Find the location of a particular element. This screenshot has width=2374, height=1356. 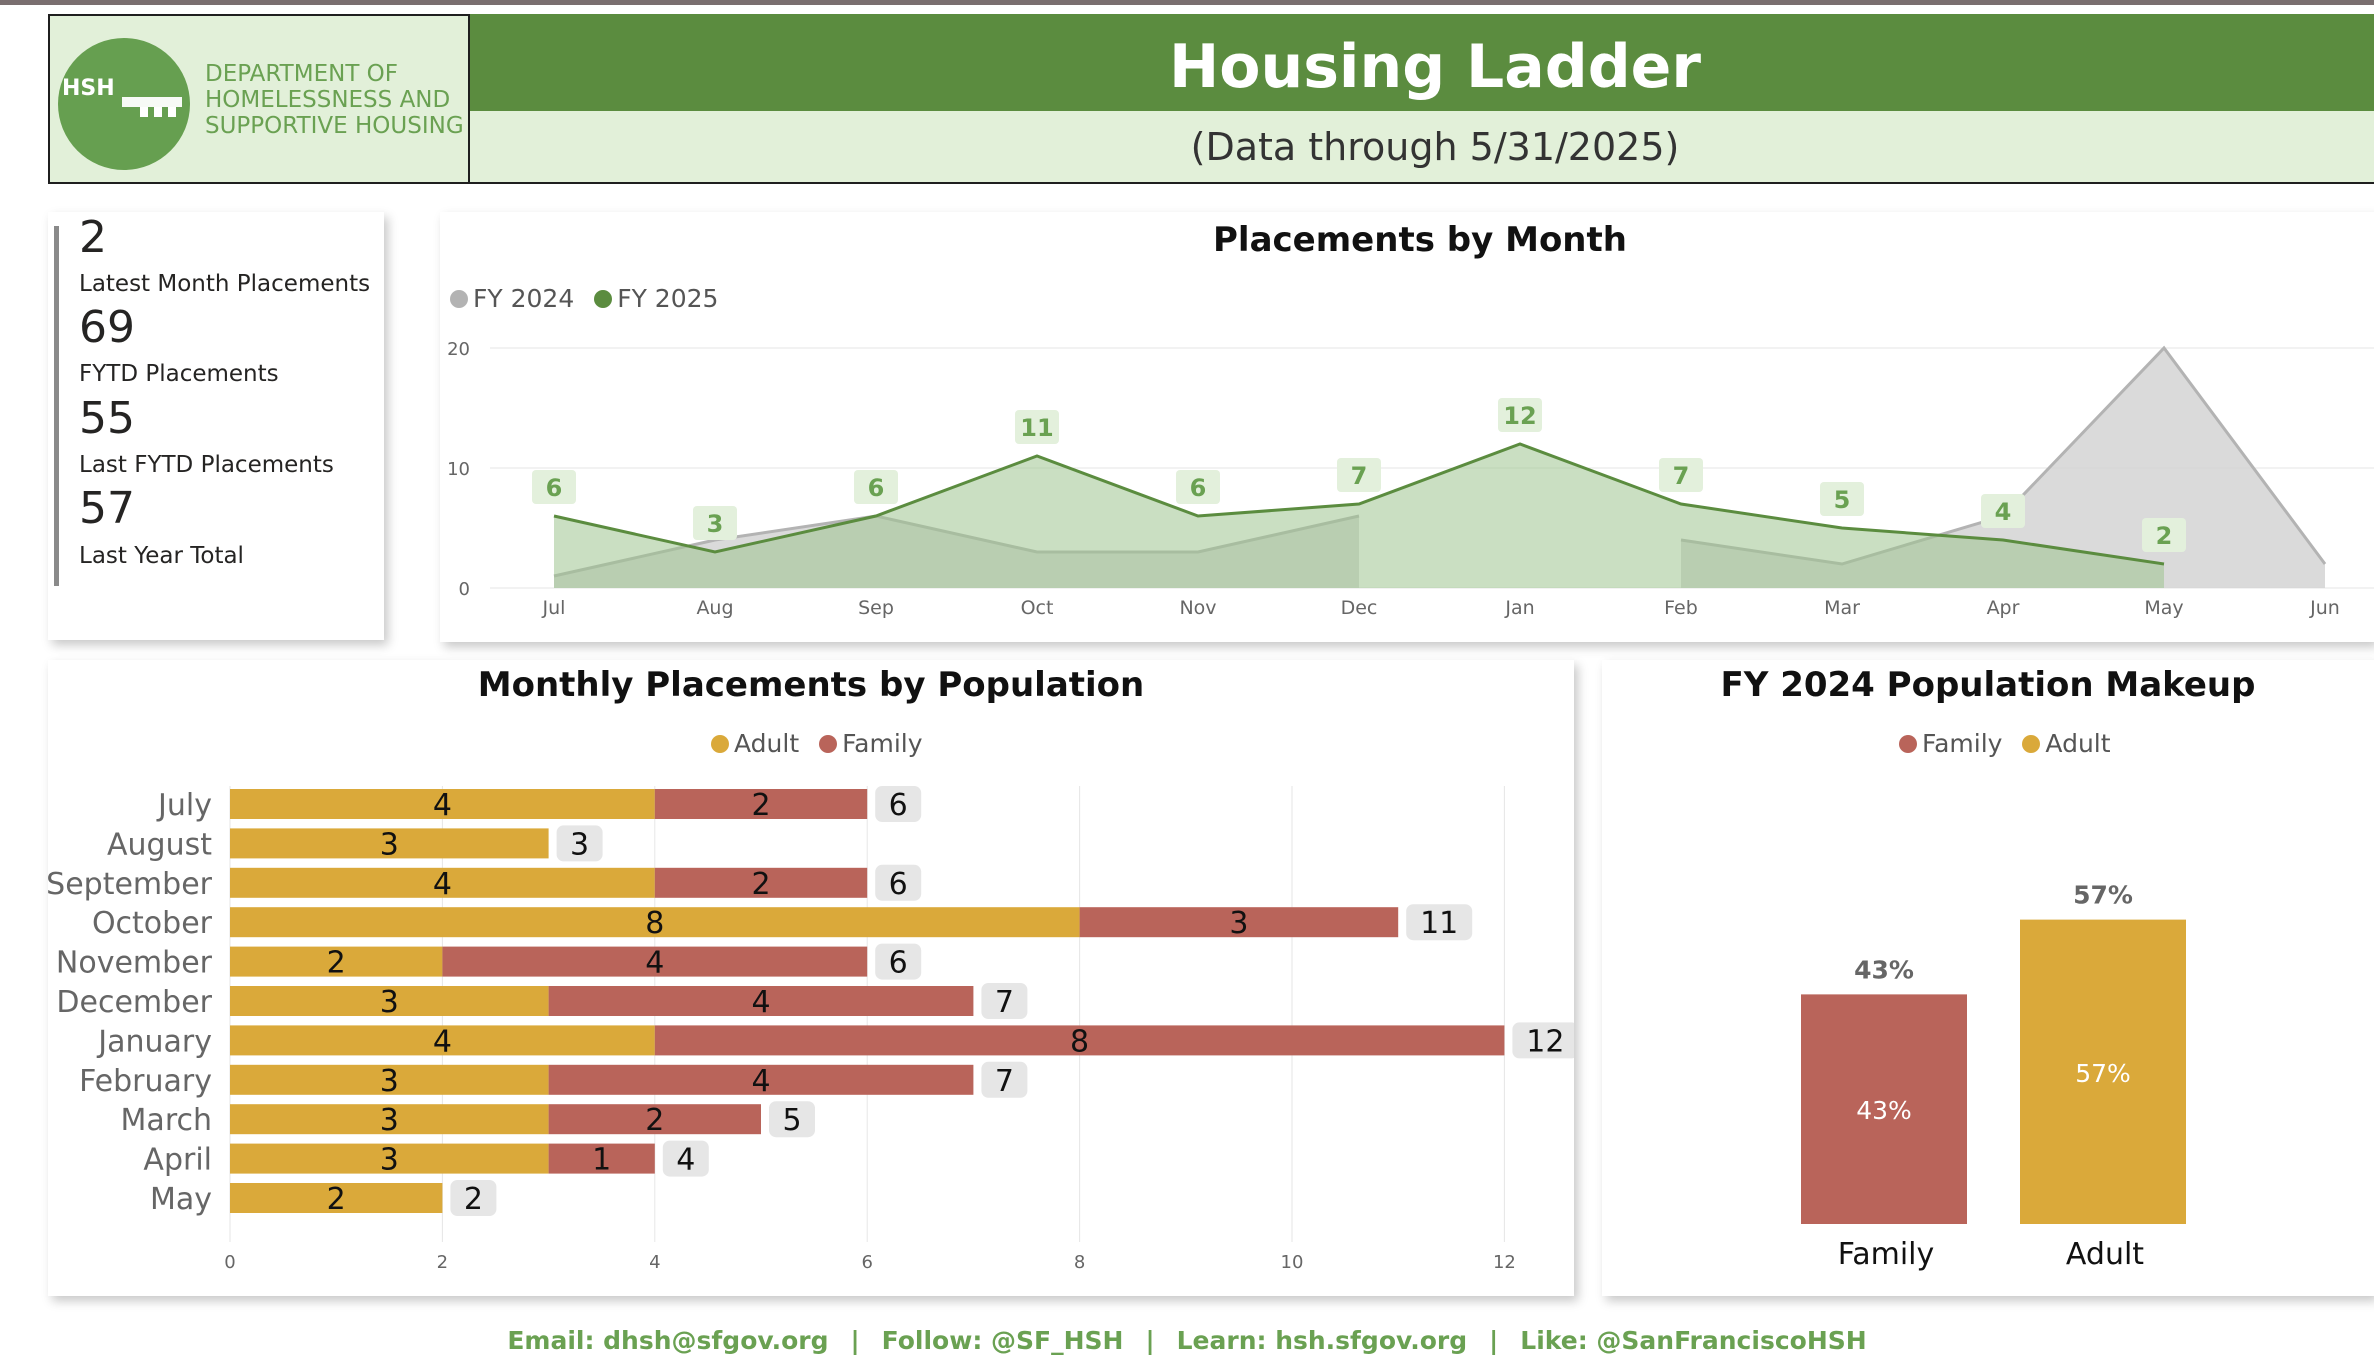

x-tick-label: Nov is located at coordinates (1197, 608).